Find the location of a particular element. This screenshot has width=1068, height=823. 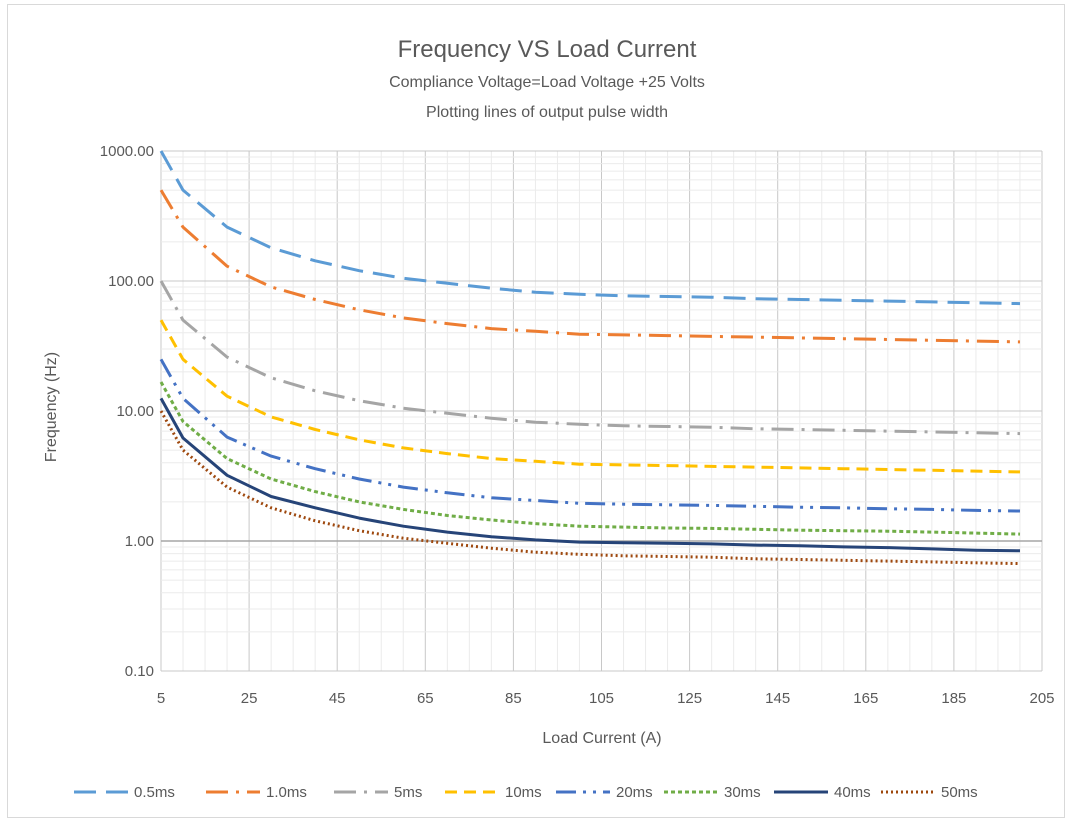

y-tick-label: 100.00 is located at coordinates (131, 281).